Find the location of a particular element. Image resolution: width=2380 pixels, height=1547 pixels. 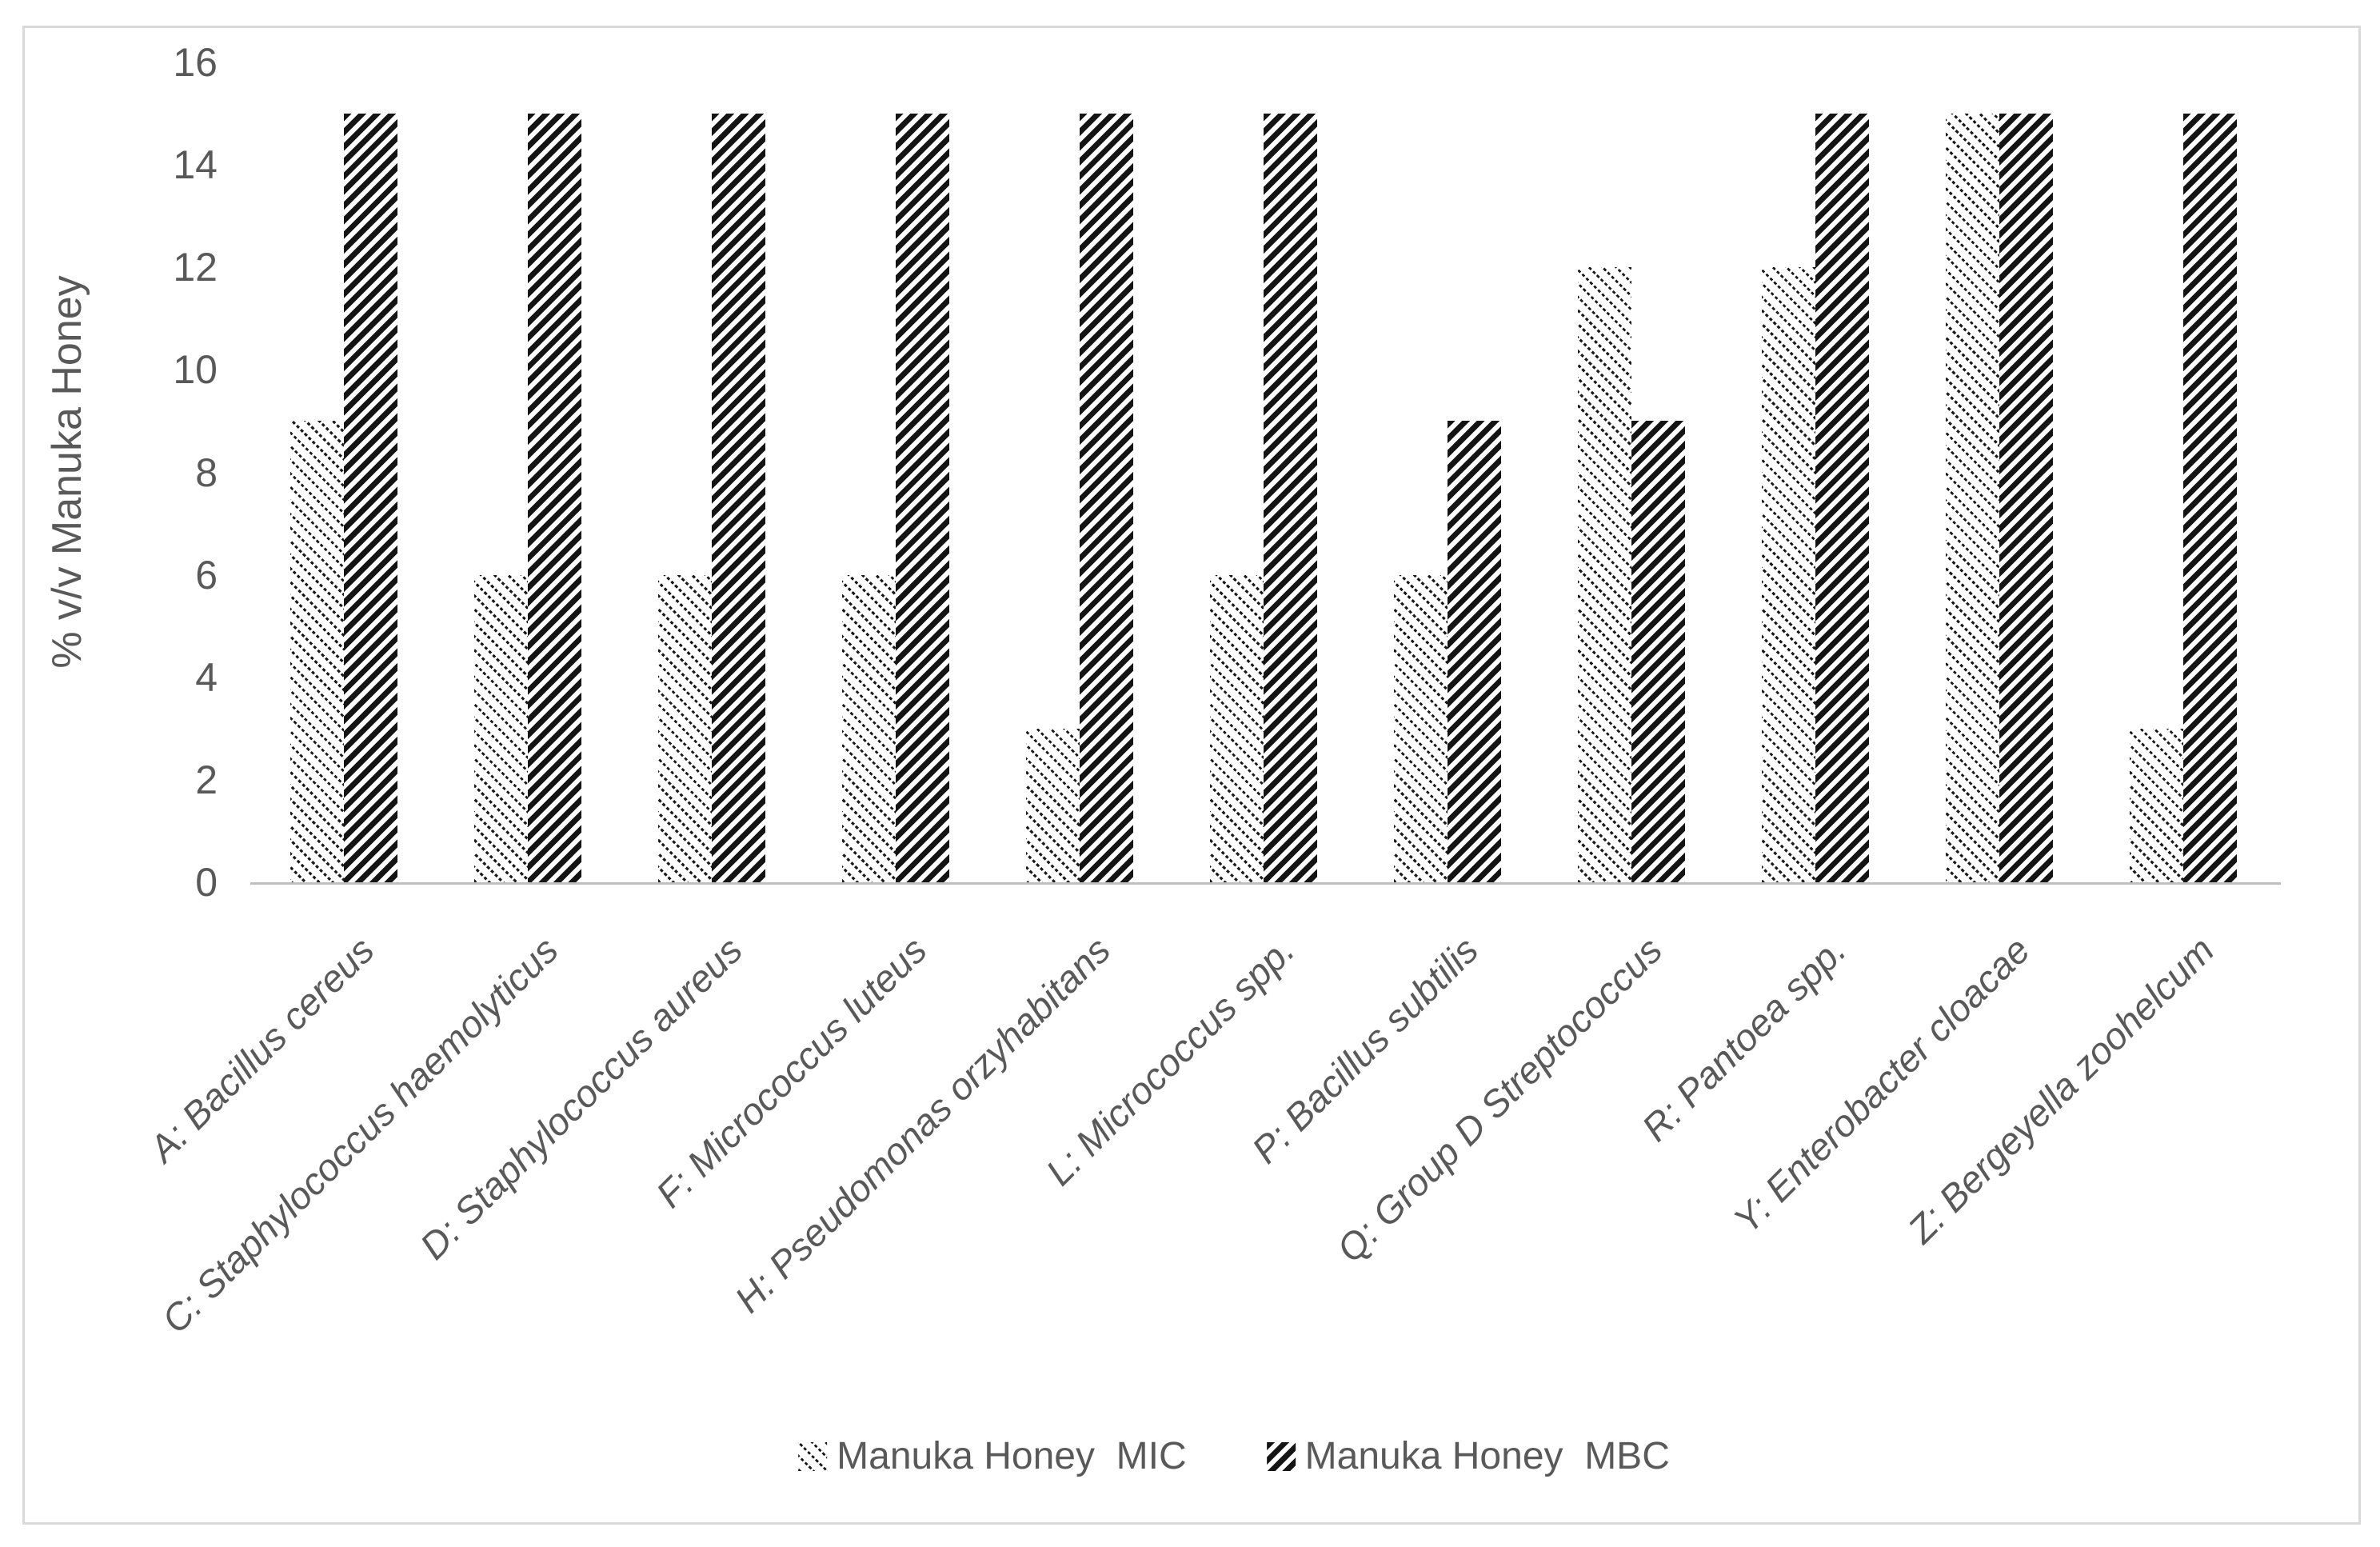

y-tick-label: 12 is located at coordinates (195, 267).